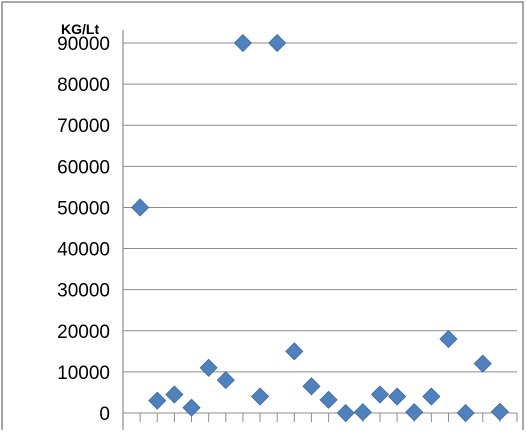 Image resolution: width=526 pixels, height=435 pixels. Describe the element at coordinates (83, 44) in the screenshot. I see `y-tick-label: 90000` at that location.